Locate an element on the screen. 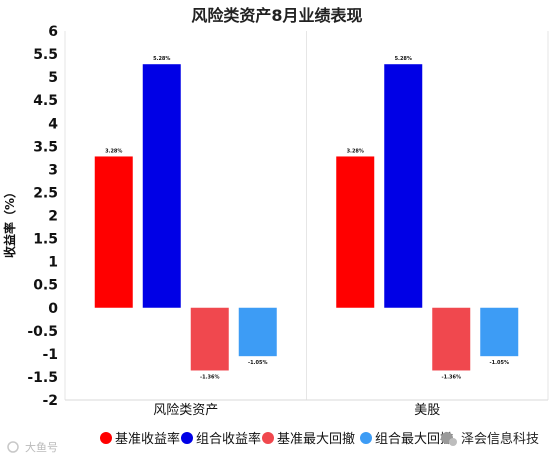 This screenshot has height=461, width=554. y-tick-label: 2.5 is located at coordinates (45, 193).